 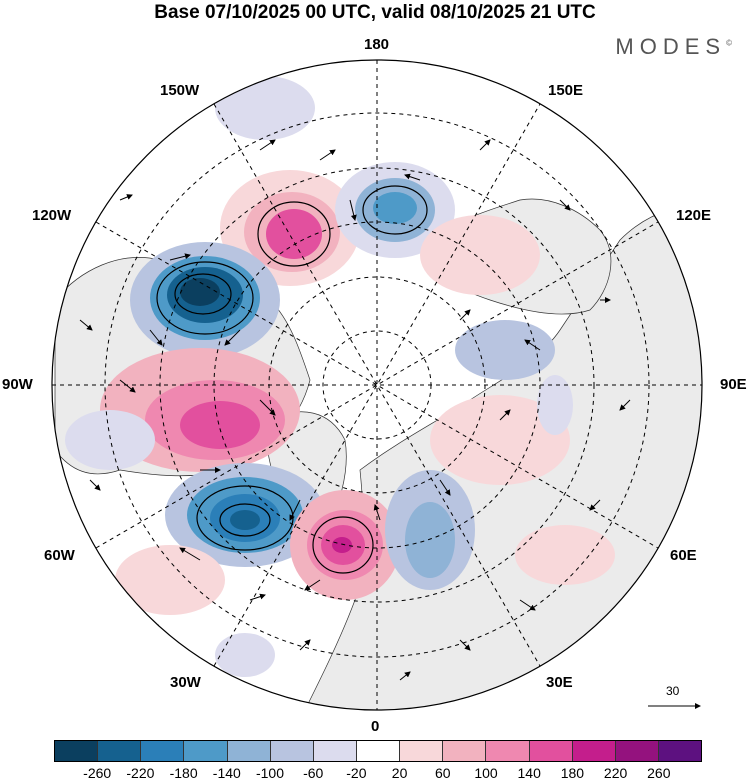 What do you see at coordinates (566, 90) in the screenshot?
I see `lon-label-150e: 150E` at bounding box center [566, 90].